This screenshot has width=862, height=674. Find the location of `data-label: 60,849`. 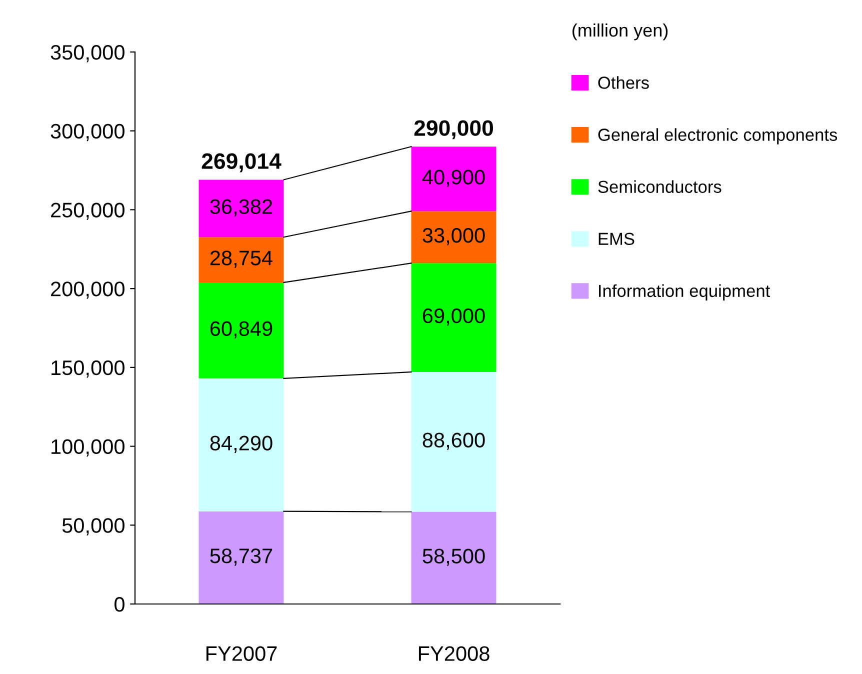

data-label: 60,849 is located at coordinates (241, 329).